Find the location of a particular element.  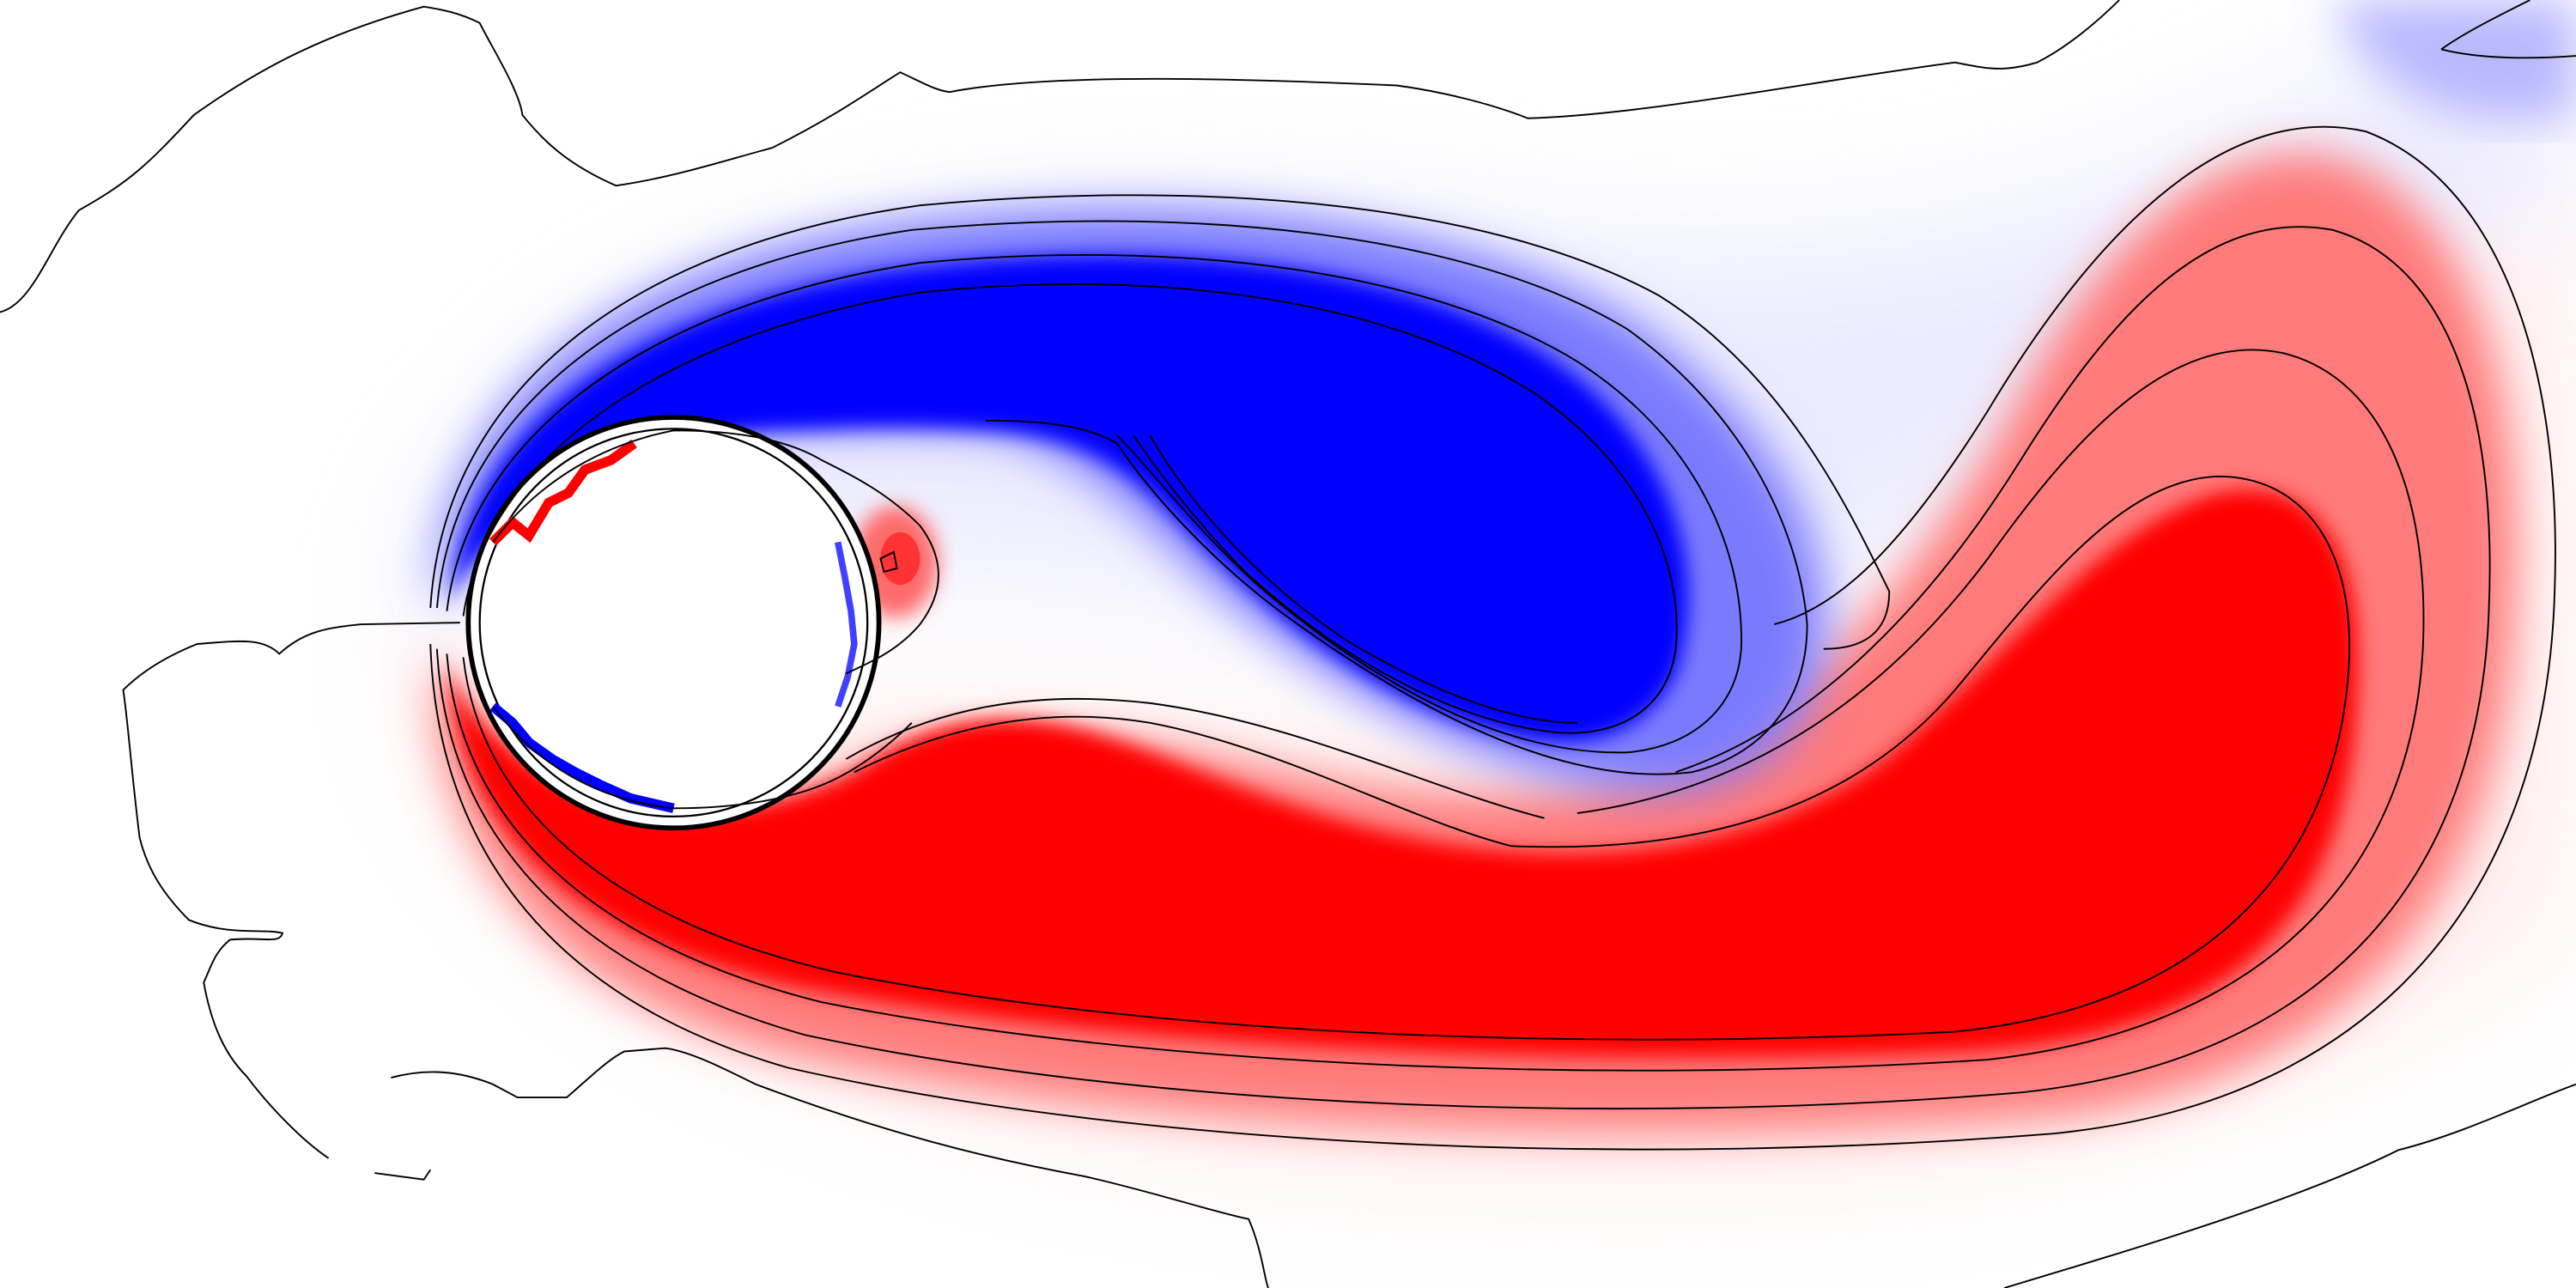

cylinder is located at coordinates (673, 623).